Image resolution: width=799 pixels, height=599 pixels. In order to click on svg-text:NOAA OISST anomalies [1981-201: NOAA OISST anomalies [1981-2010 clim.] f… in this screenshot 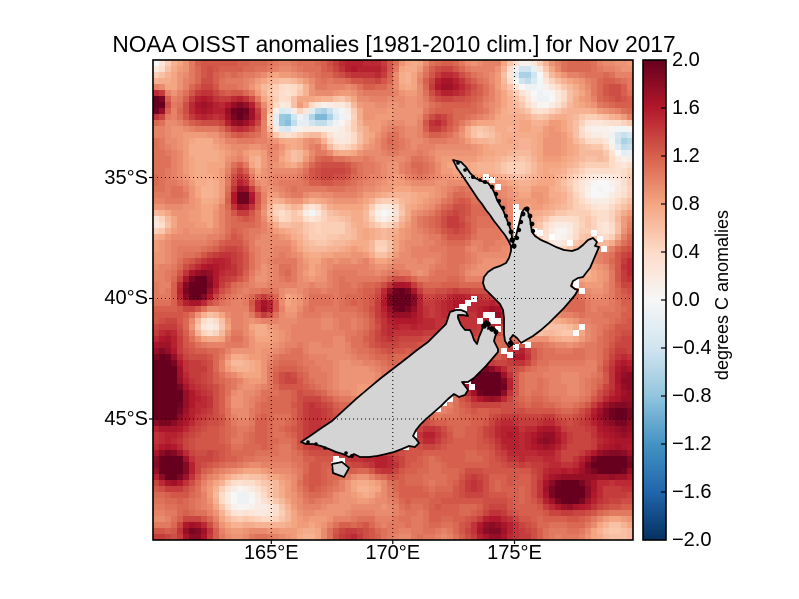, I will do `click(393, 44)`.